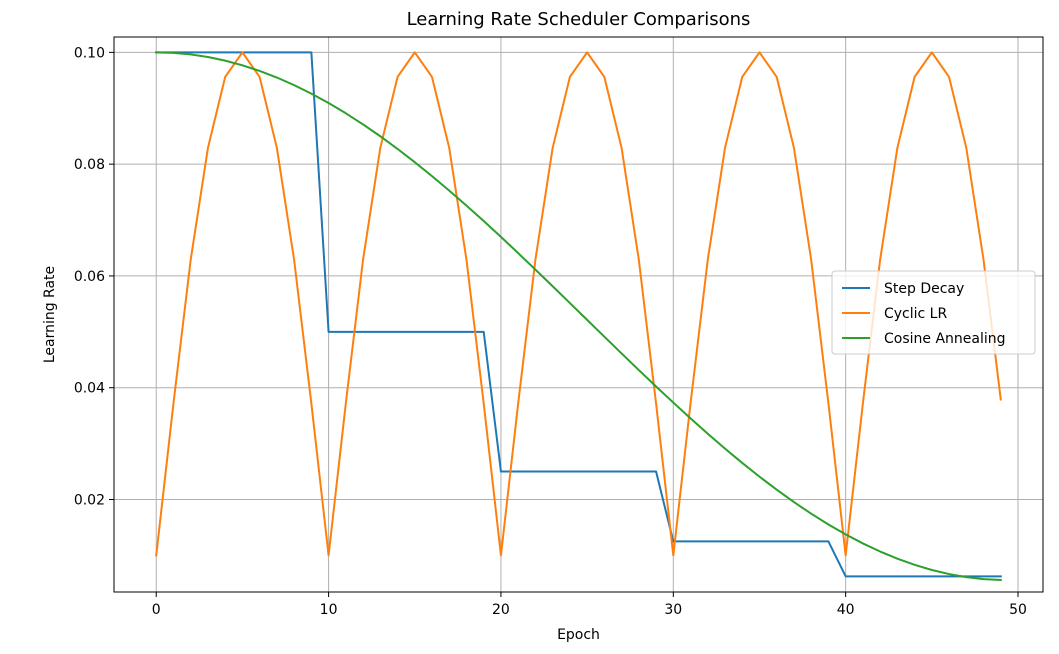 This screenshot has width=1059, height=654. Describe the element at coordinates (924, 289) in the screenshot. I see `legend-label: Step Decay` at that location.